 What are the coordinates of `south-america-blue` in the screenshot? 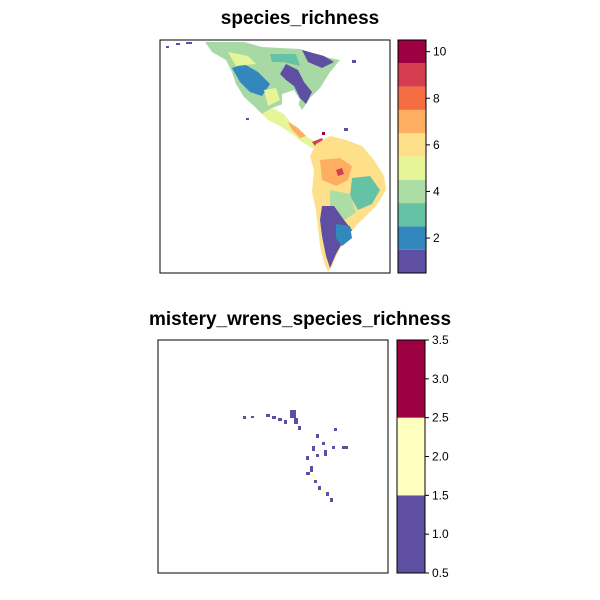 It's located at (344, 235).